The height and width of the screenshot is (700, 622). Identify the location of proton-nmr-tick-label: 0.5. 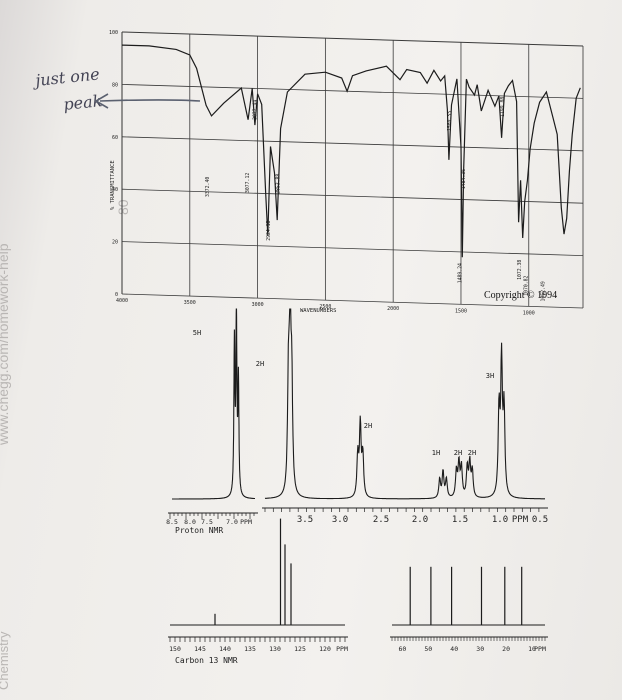
(540, 520).